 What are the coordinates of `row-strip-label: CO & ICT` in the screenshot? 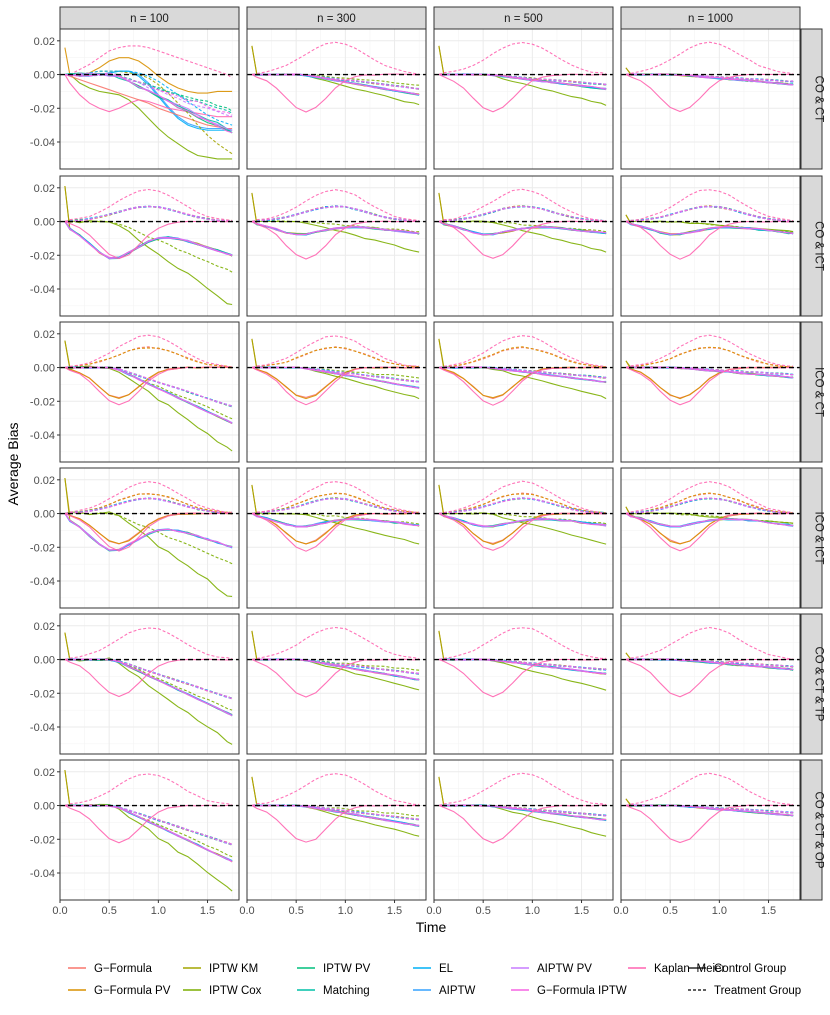 It's located at (819, 246).